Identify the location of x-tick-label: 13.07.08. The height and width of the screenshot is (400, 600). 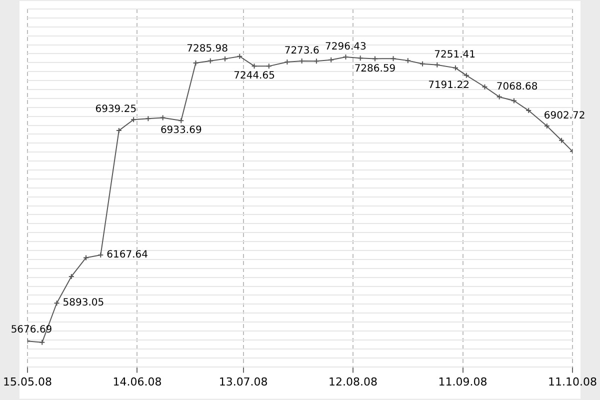
(243, 381).